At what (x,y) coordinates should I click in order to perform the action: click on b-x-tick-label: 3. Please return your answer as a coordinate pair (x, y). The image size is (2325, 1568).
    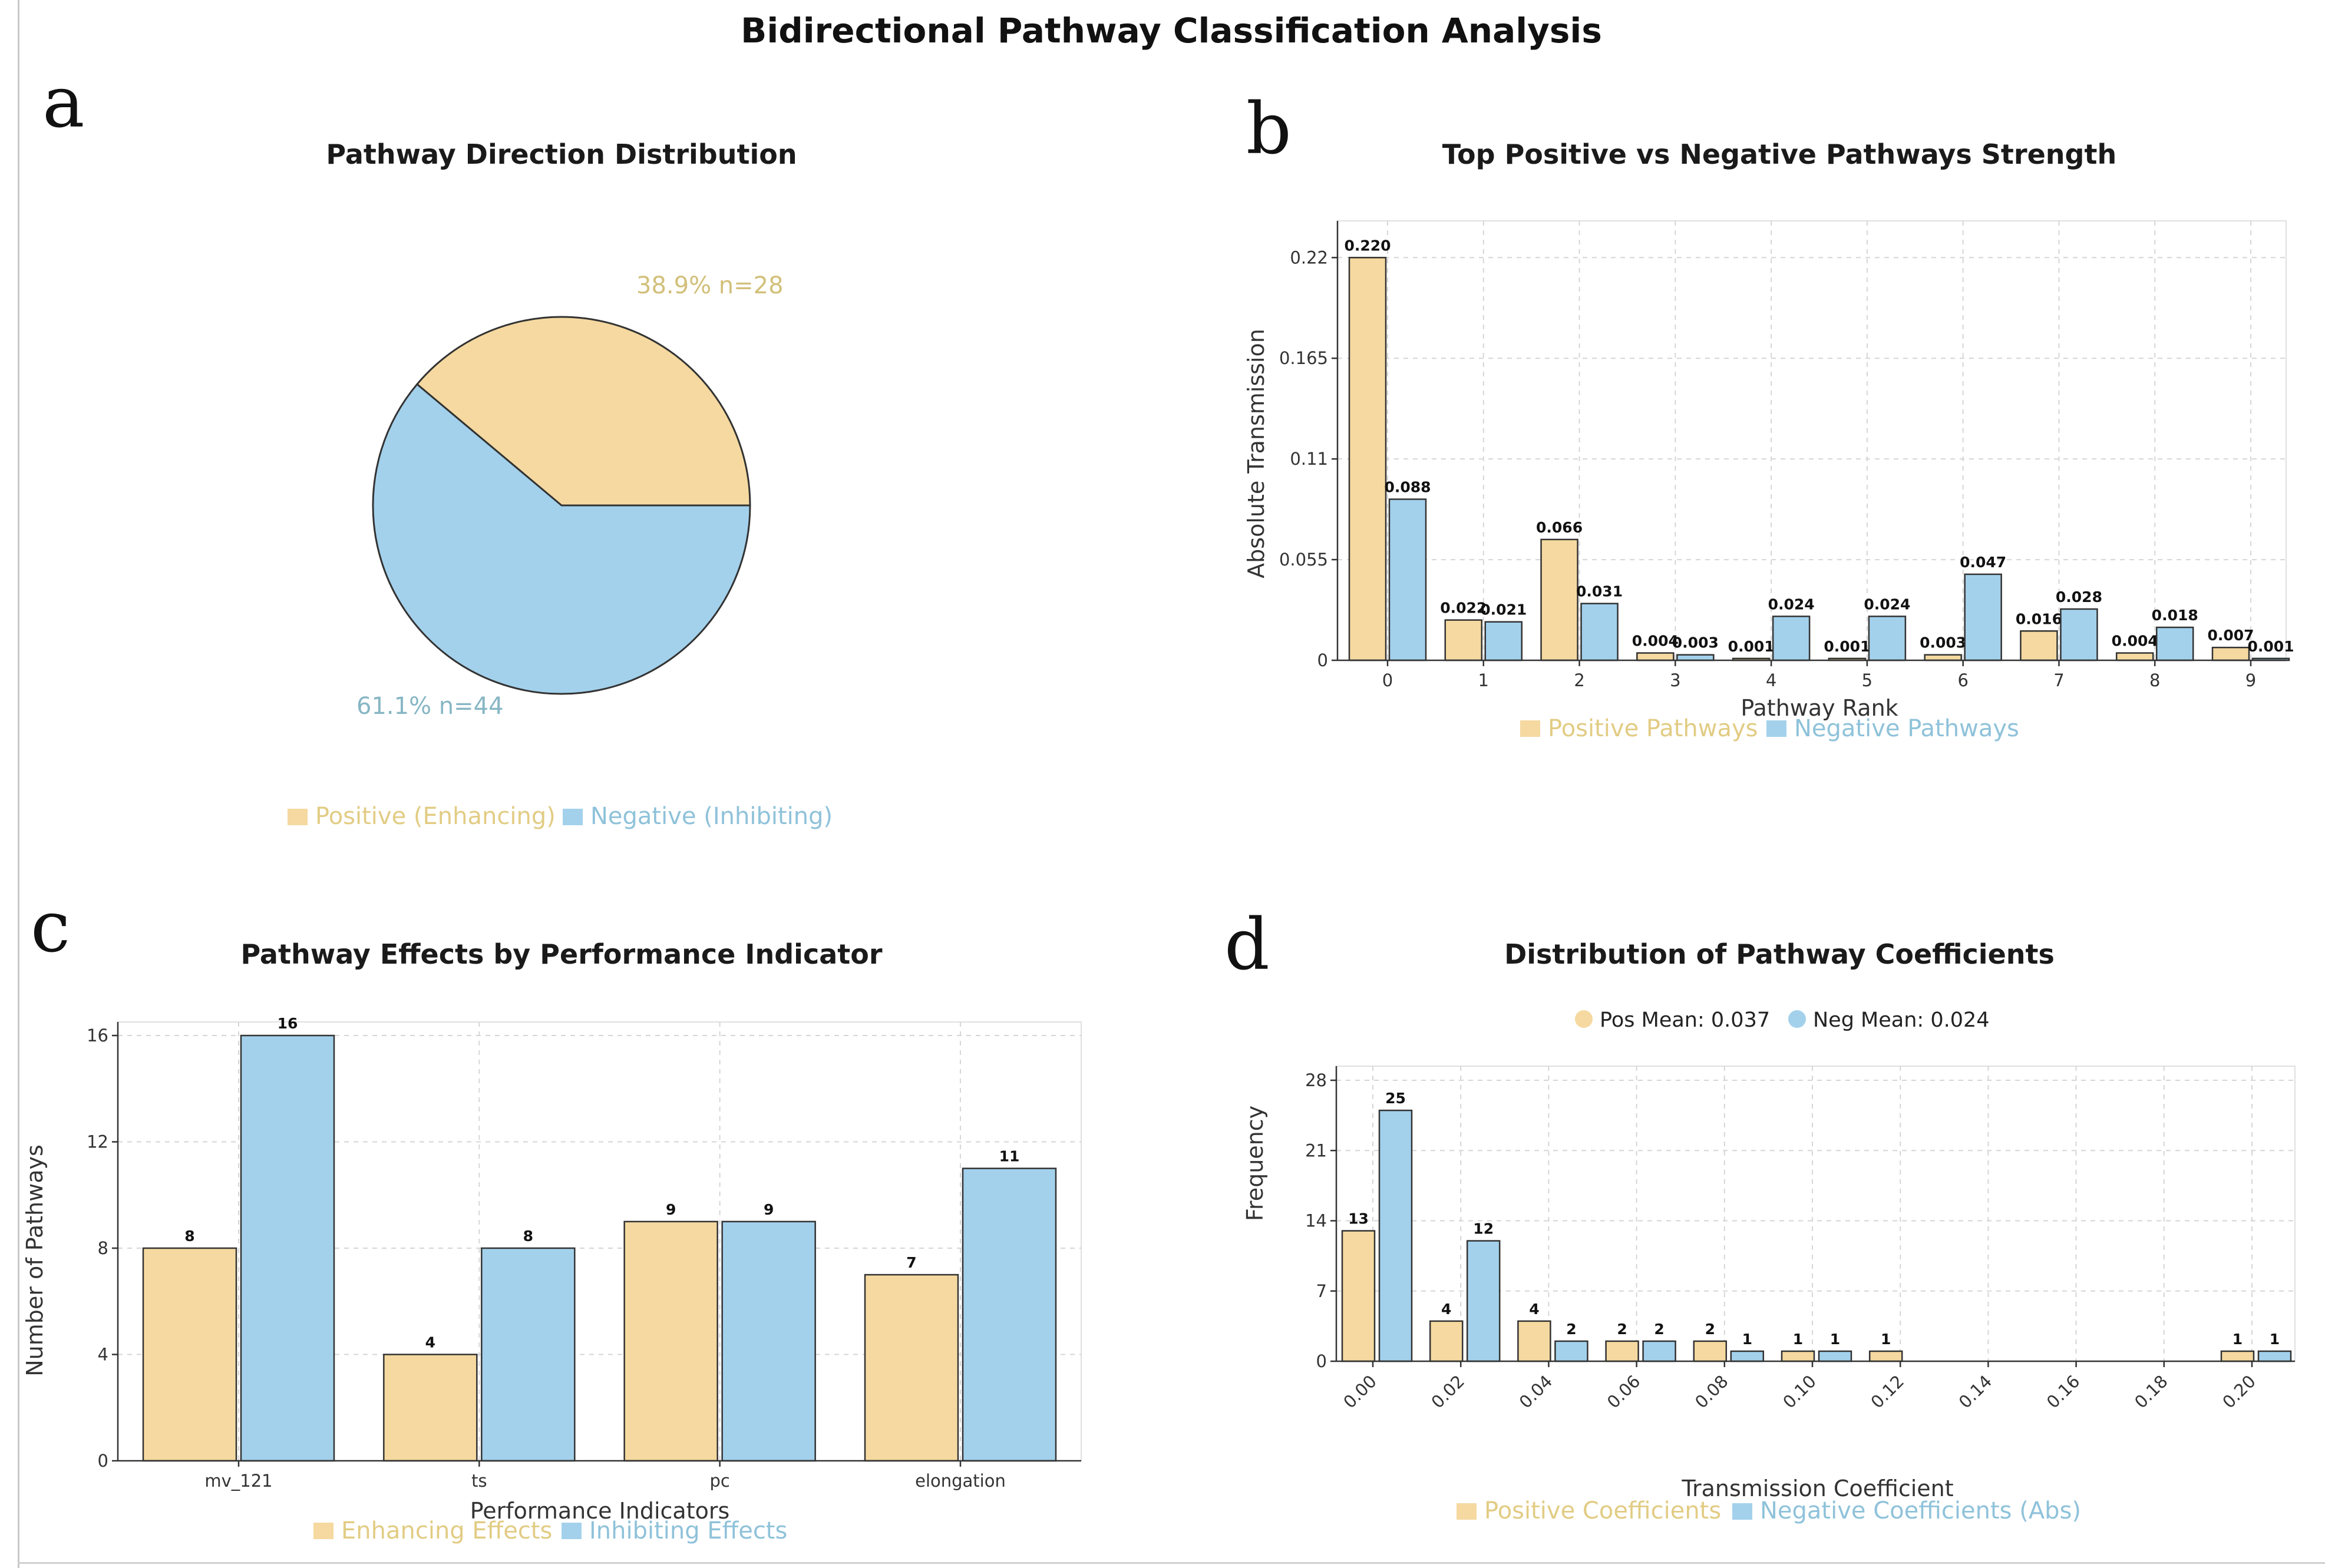
    Looking at the image, I should click on (1675, 680).